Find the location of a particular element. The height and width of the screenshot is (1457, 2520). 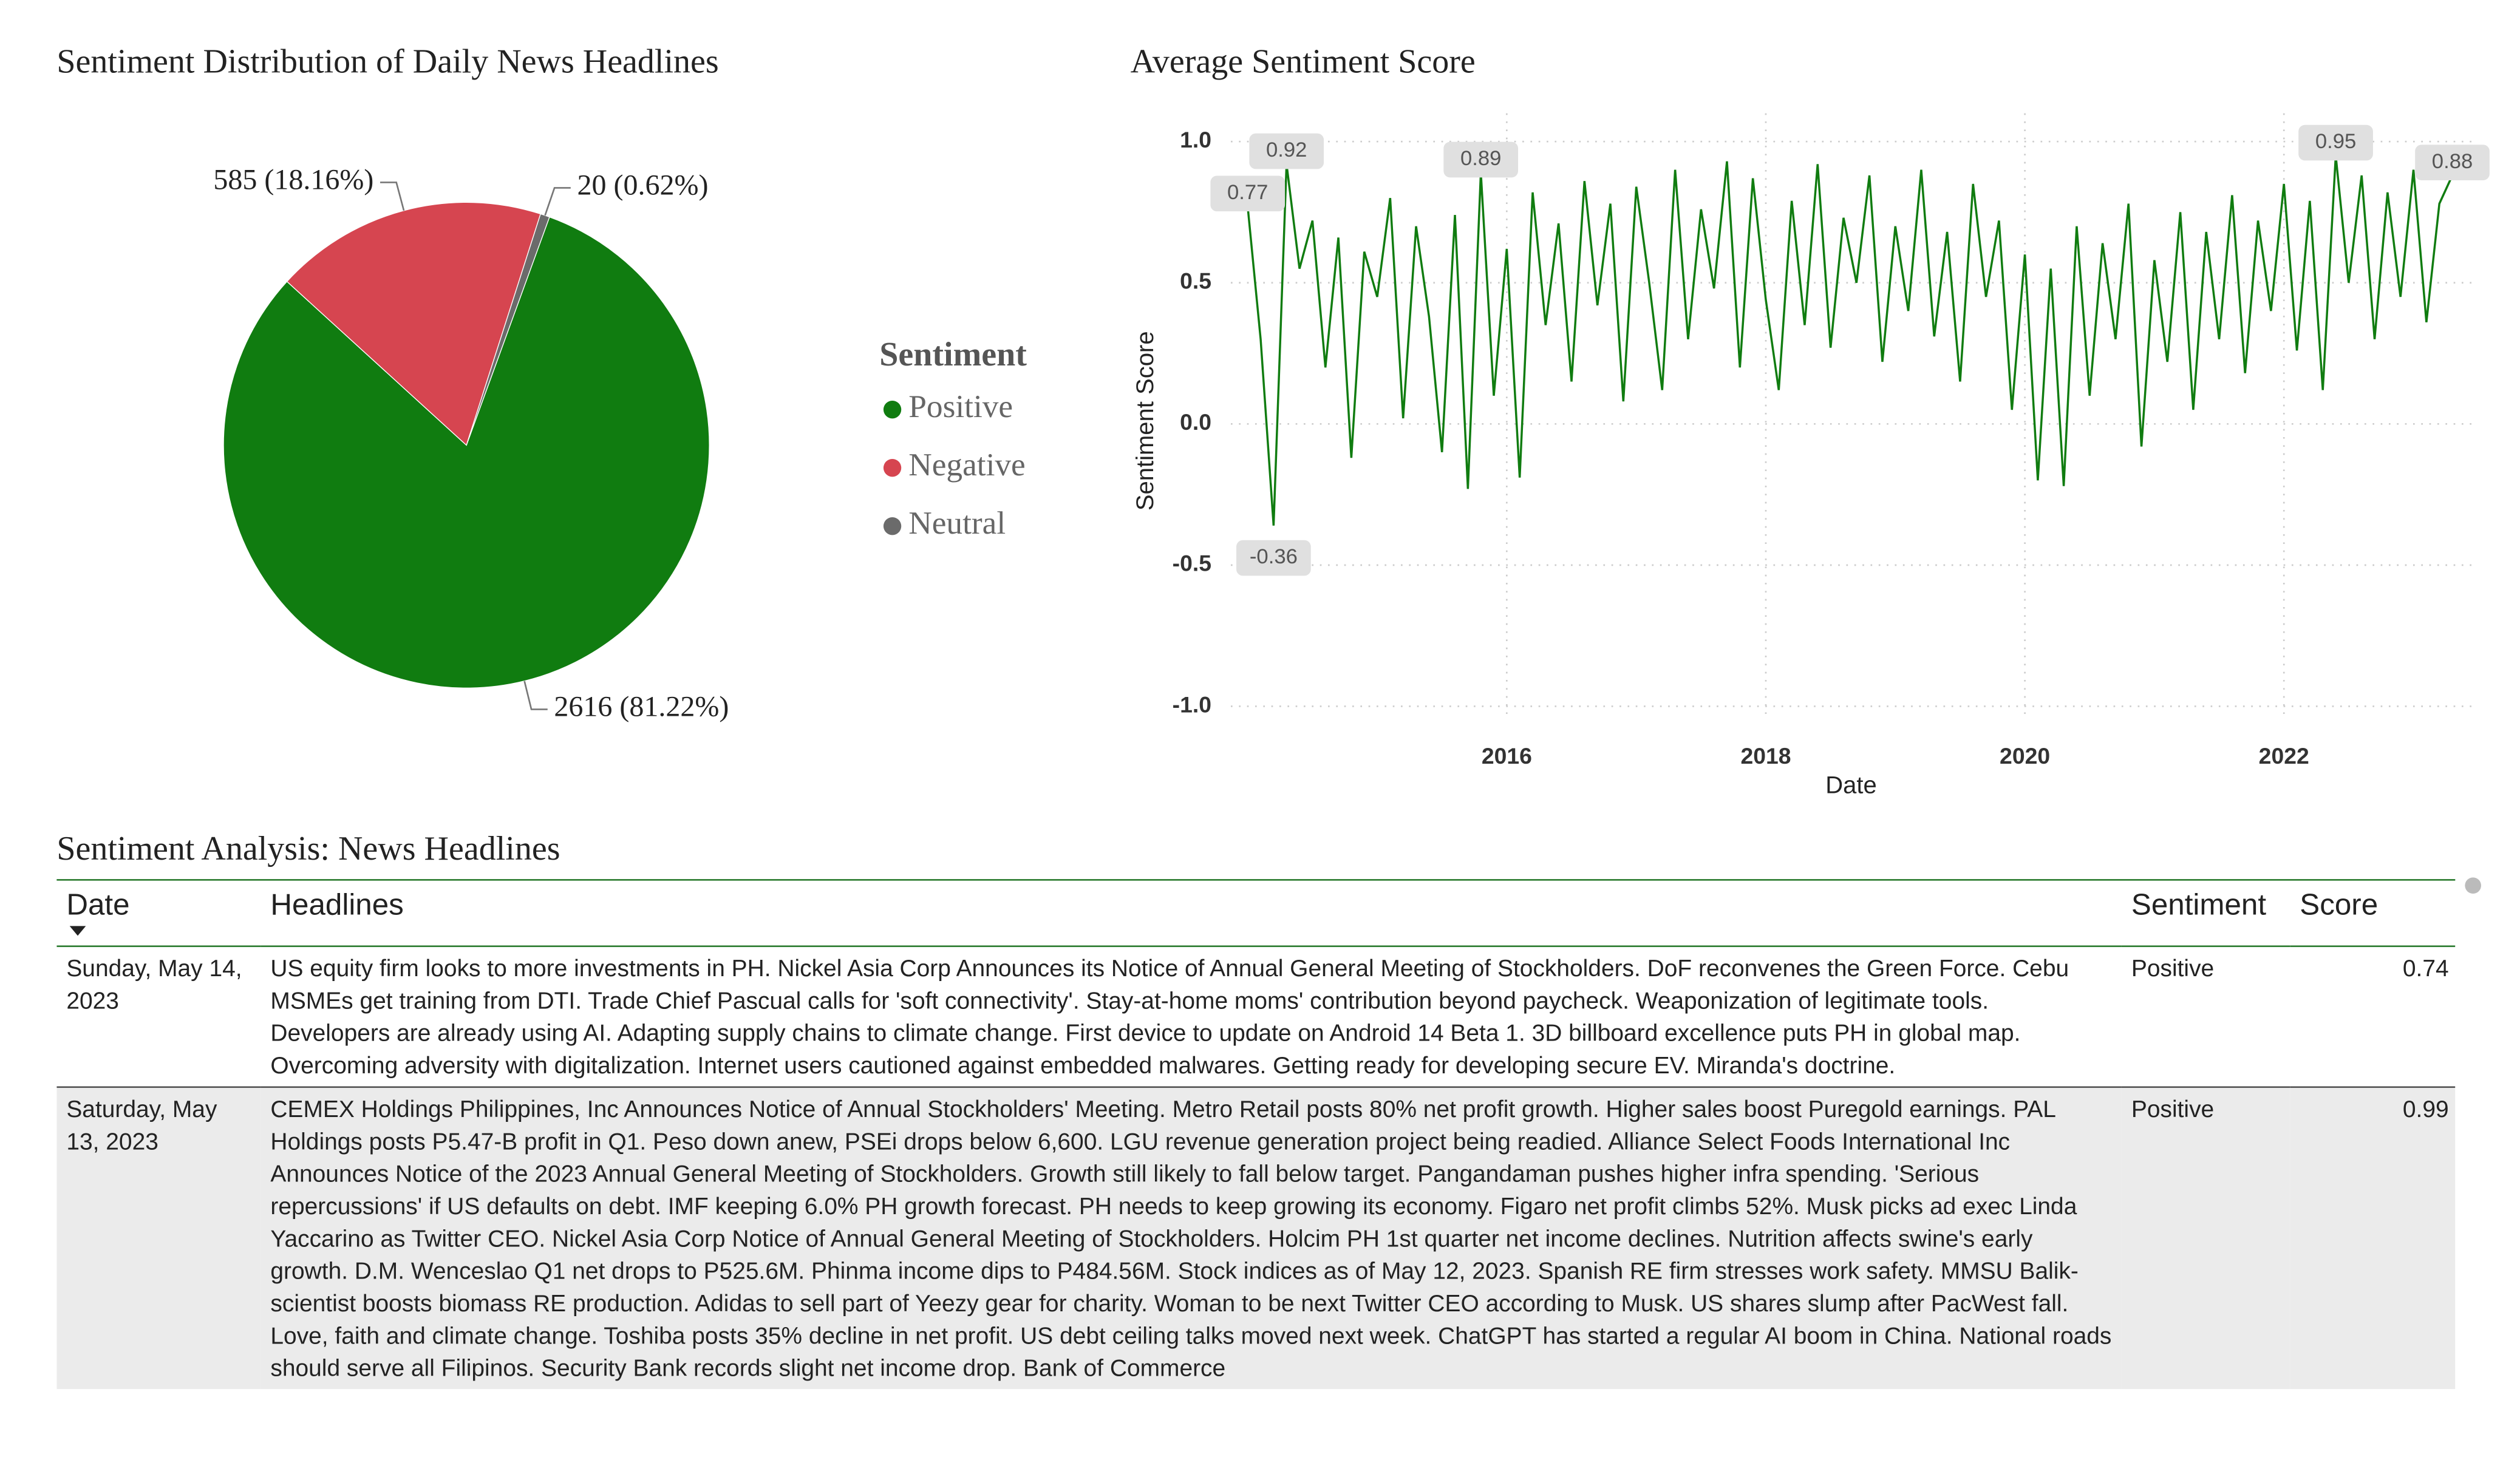

sort-indicator is located at coordinates (77, 931).